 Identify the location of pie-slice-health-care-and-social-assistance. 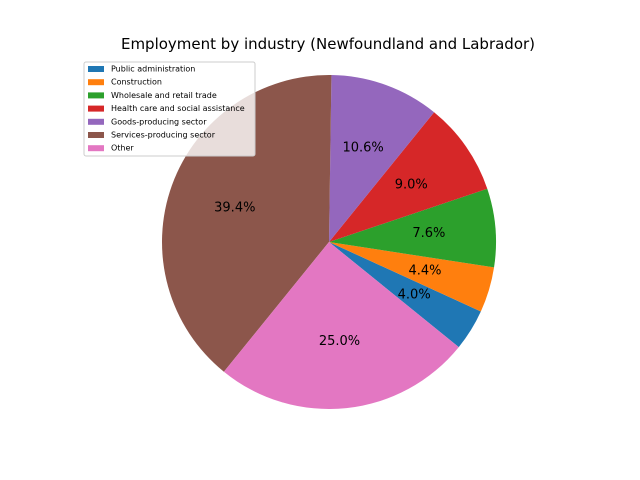
(408, 177).